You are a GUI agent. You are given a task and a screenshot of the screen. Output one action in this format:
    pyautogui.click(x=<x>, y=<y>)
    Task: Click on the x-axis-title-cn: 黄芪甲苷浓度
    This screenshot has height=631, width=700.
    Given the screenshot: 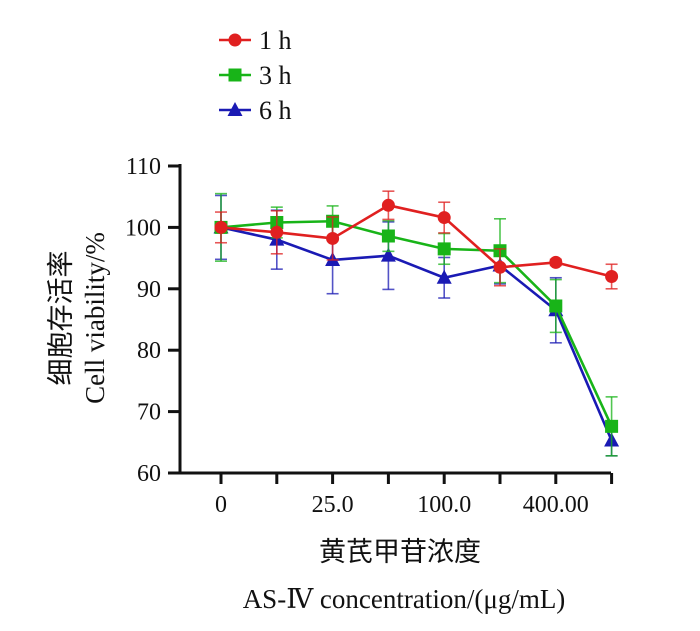 What is the action you would take?
    pyautogui.click(x=400, y=552)
    